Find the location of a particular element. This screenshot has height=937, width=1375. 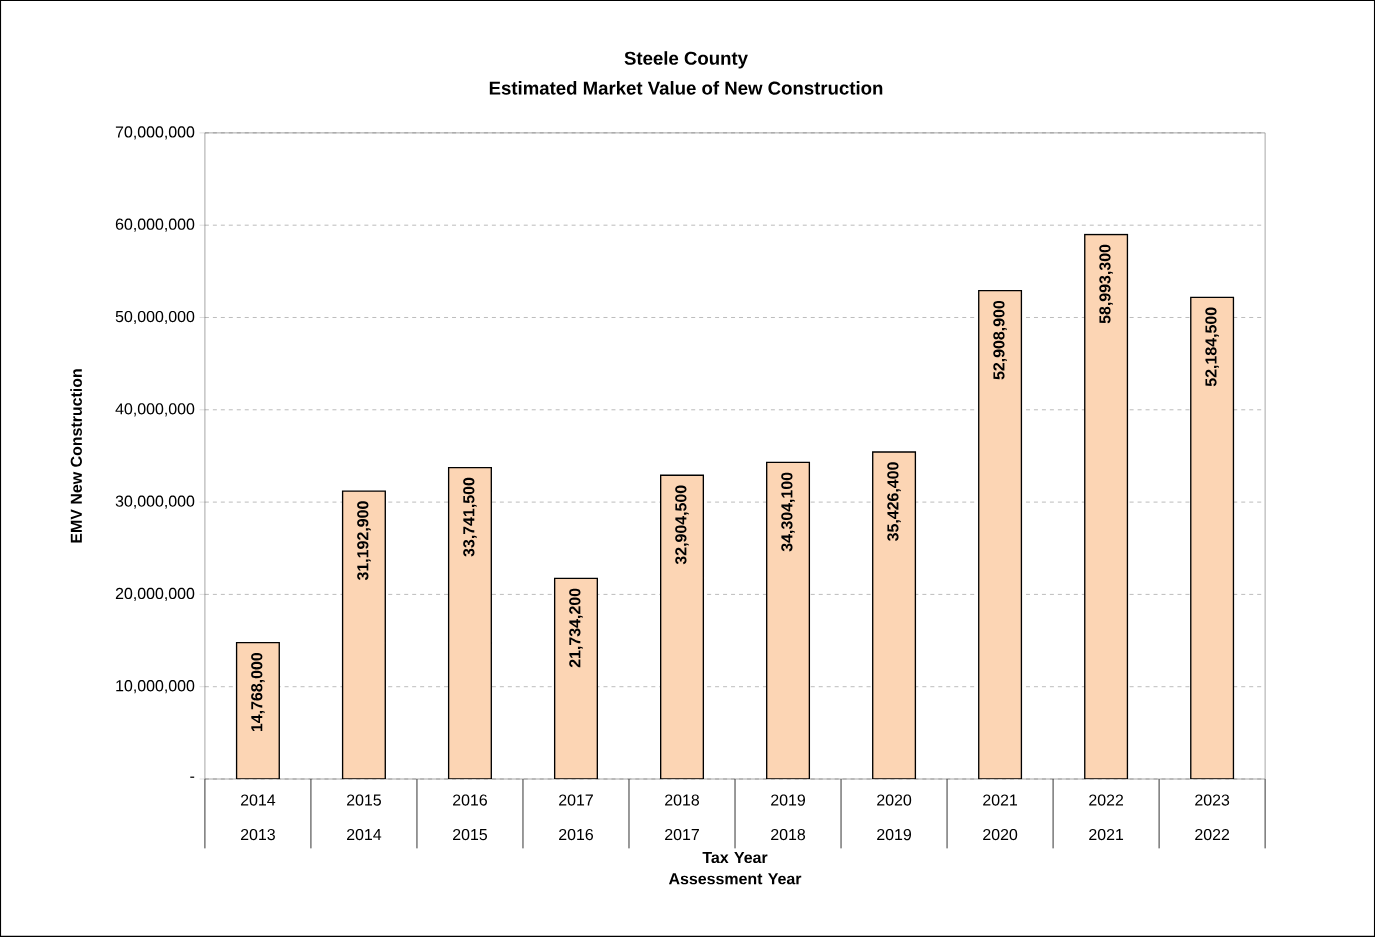

data-label: 52,908,900 is located at coordinates (1000, 340).